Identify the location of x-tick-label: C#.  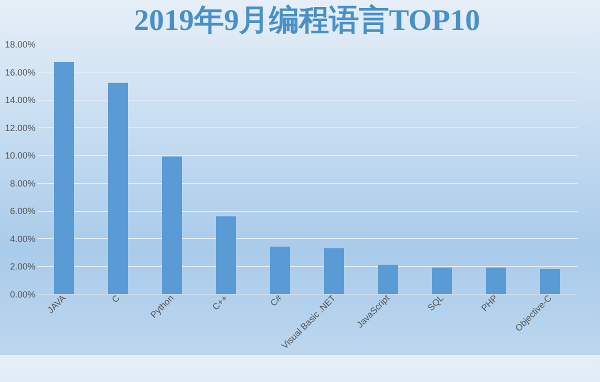
(276, 300).